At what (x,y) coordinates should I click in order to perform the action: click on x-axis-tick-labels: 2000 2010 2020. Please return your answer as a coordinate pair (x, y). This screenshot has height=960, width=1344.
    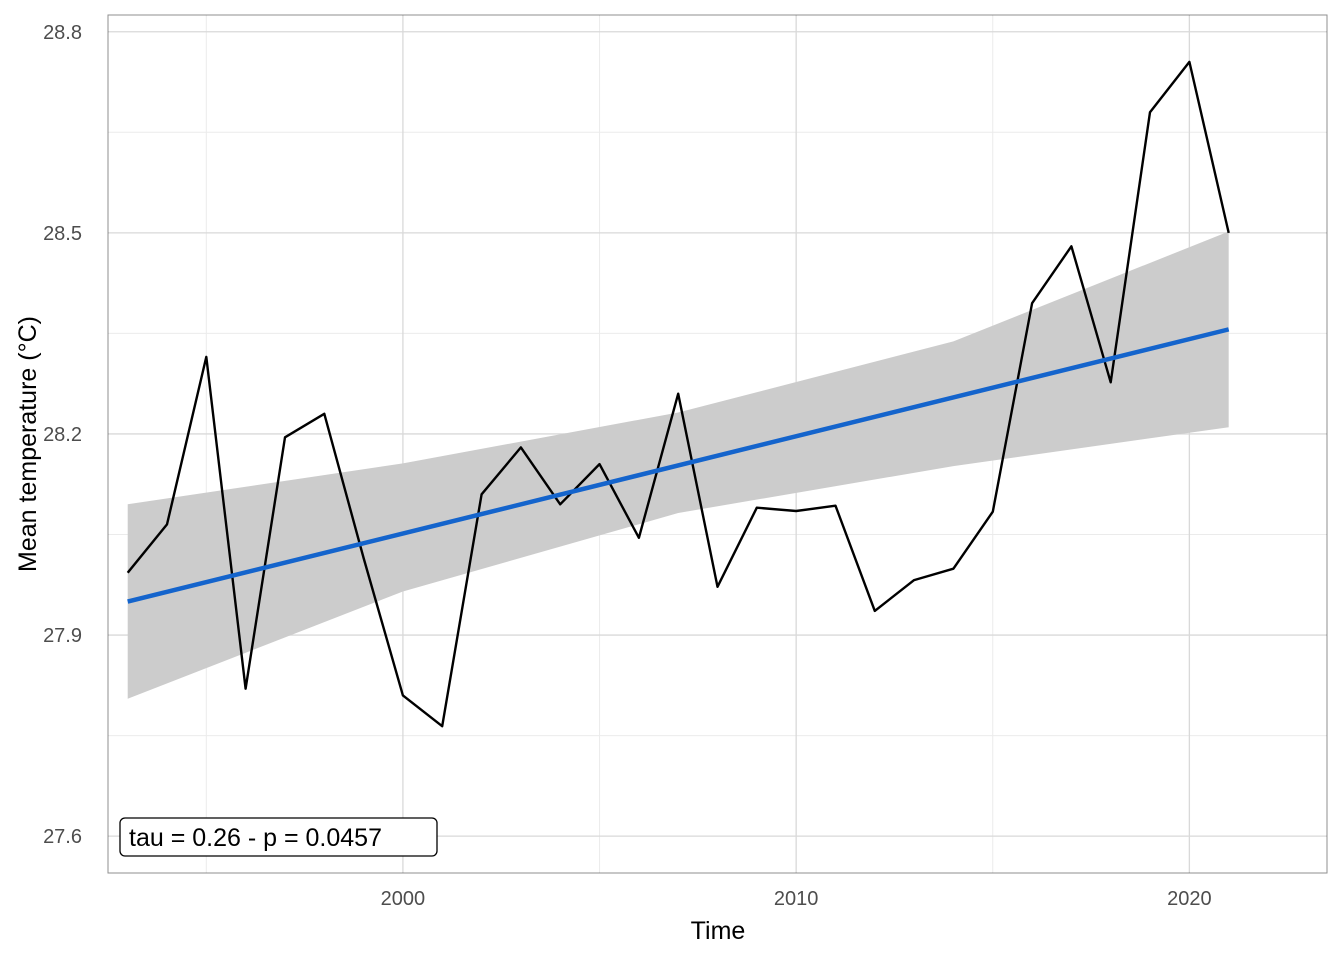
    Looking at the image, I should click on (796, 899).